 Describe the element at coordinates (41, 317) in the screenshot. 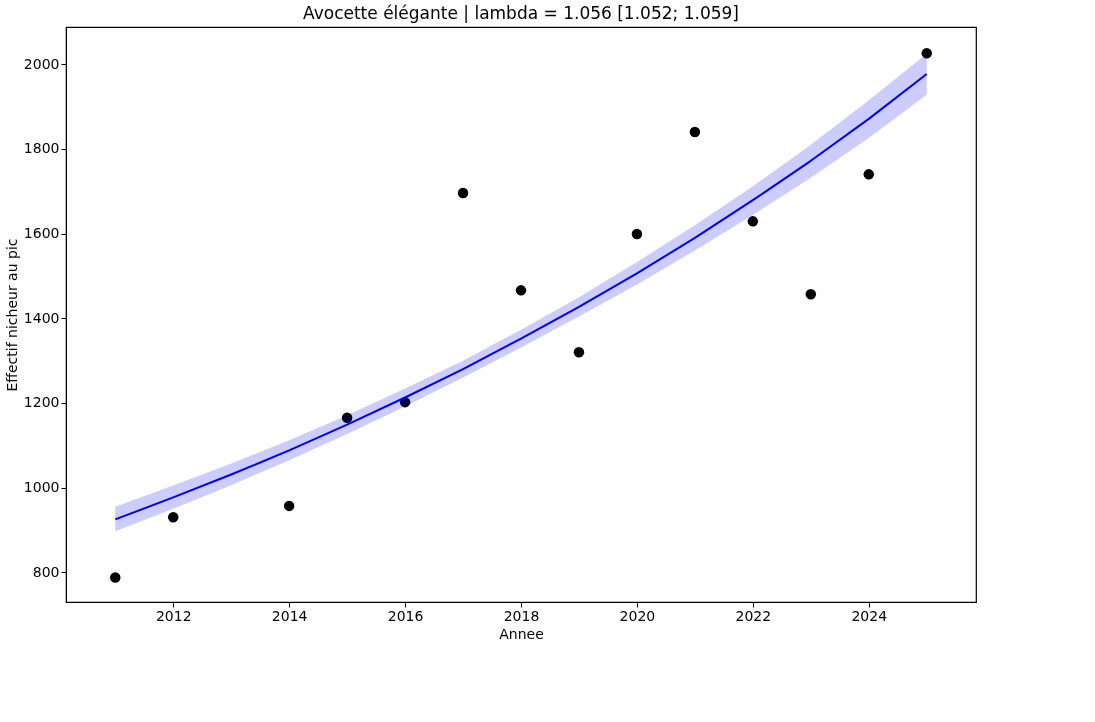

I see `y-tick-label: 1400` at that location.